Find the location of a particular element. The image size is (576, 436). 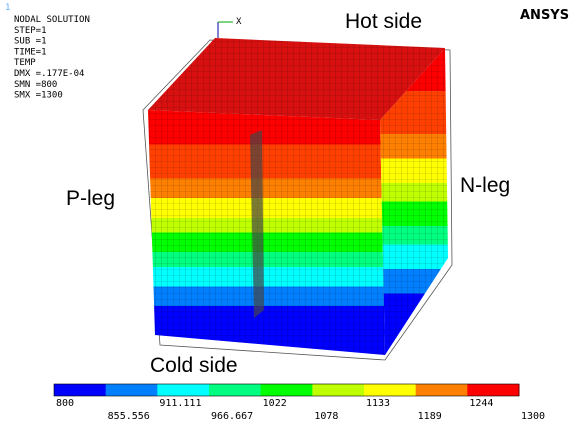

info-line: NODAL SOLUTION is located at coordinates (52, 20).